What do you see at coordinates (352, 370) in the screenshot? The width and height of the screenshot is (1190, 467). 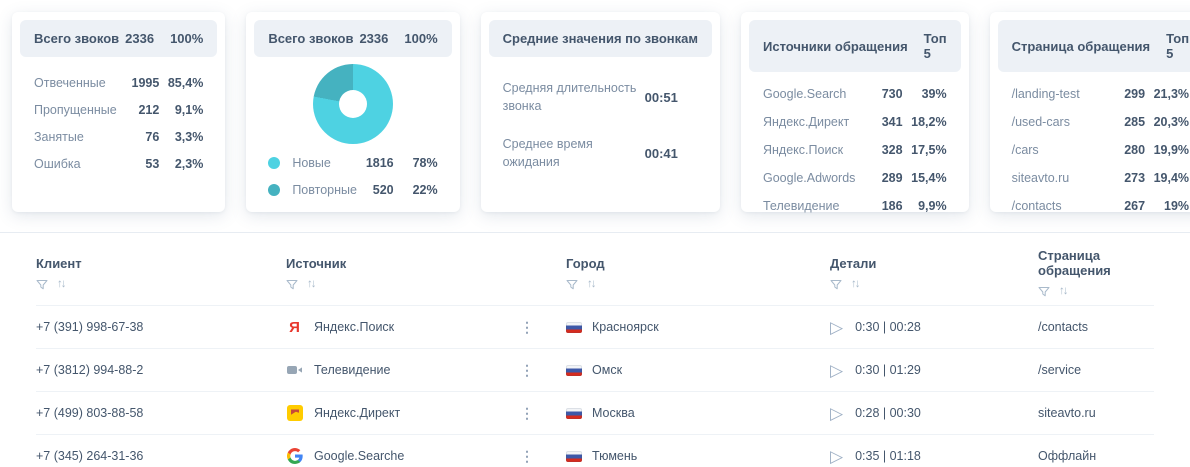 I see `source-label: Телевидение` at bounding box center [352, 370].